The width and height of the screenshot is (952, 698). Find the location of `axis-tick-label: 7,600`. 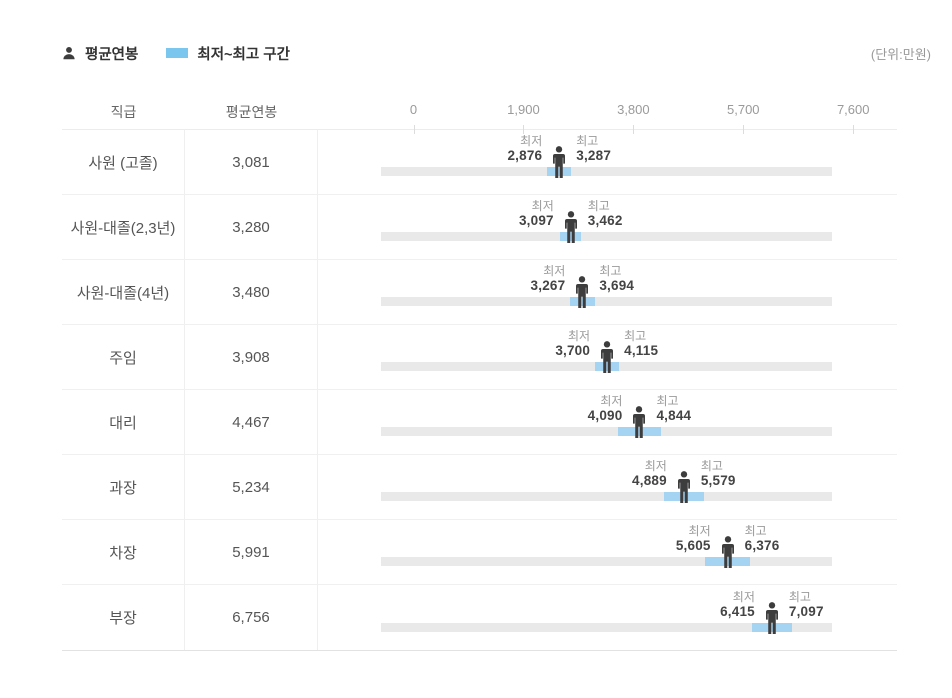

axis-tick-label: 7,600 is located at coordinates (853, 109).